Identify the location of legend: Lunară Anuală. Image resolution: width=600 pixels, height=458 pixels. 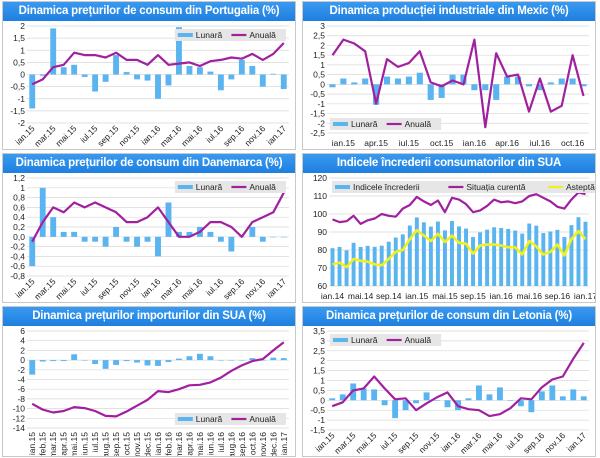
(230, 187).